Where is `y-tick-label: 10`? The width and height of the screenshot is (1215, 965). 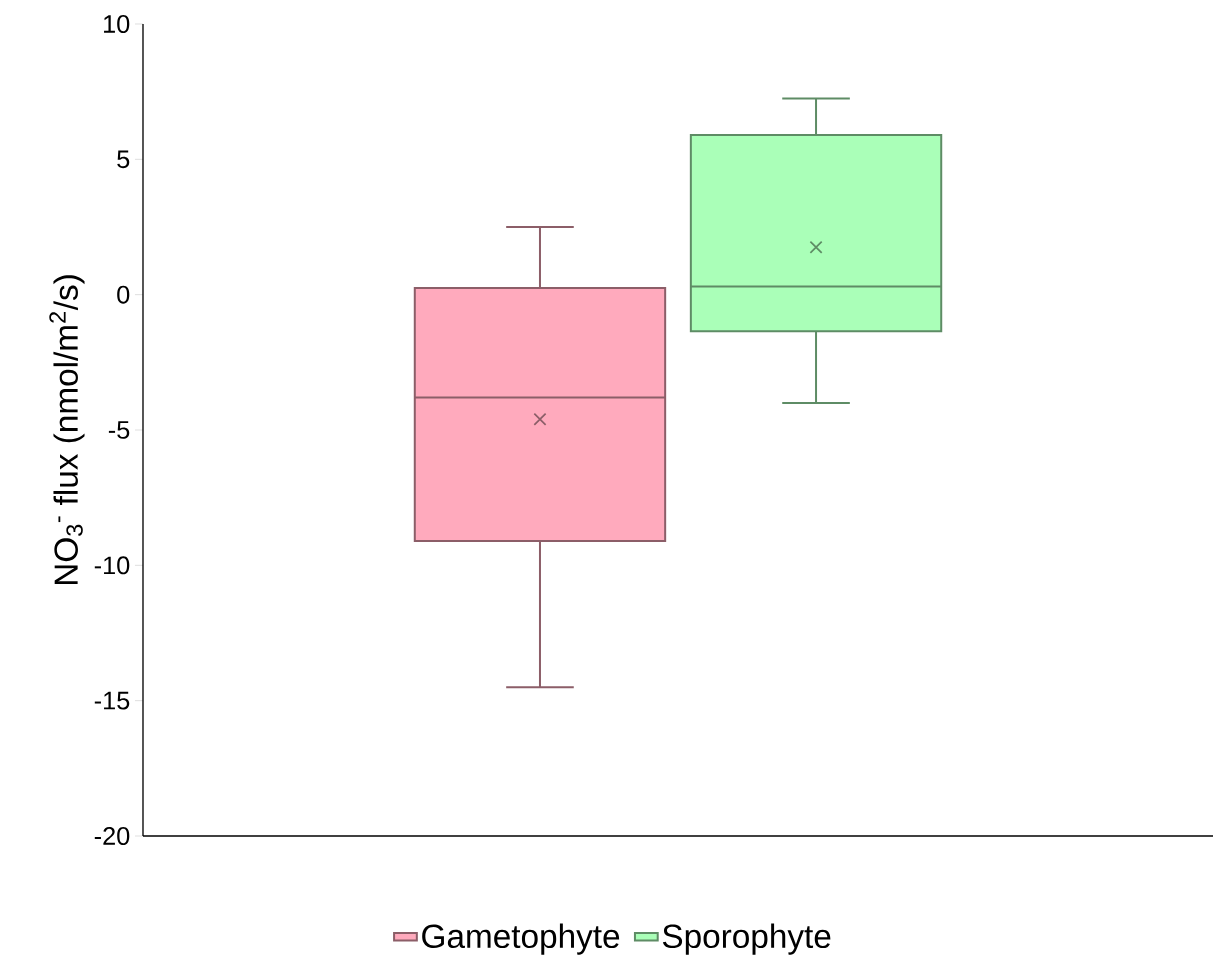
y-tick-label: 10 is located at coordinates (117, 24).